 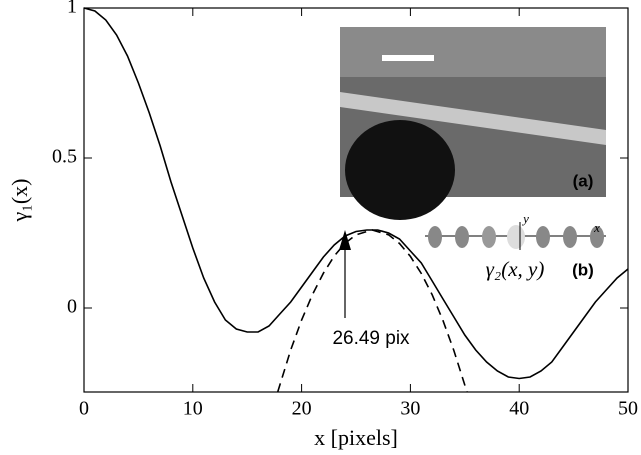 I want to click on x-tick-label: 40, so click(x=519, y=409).